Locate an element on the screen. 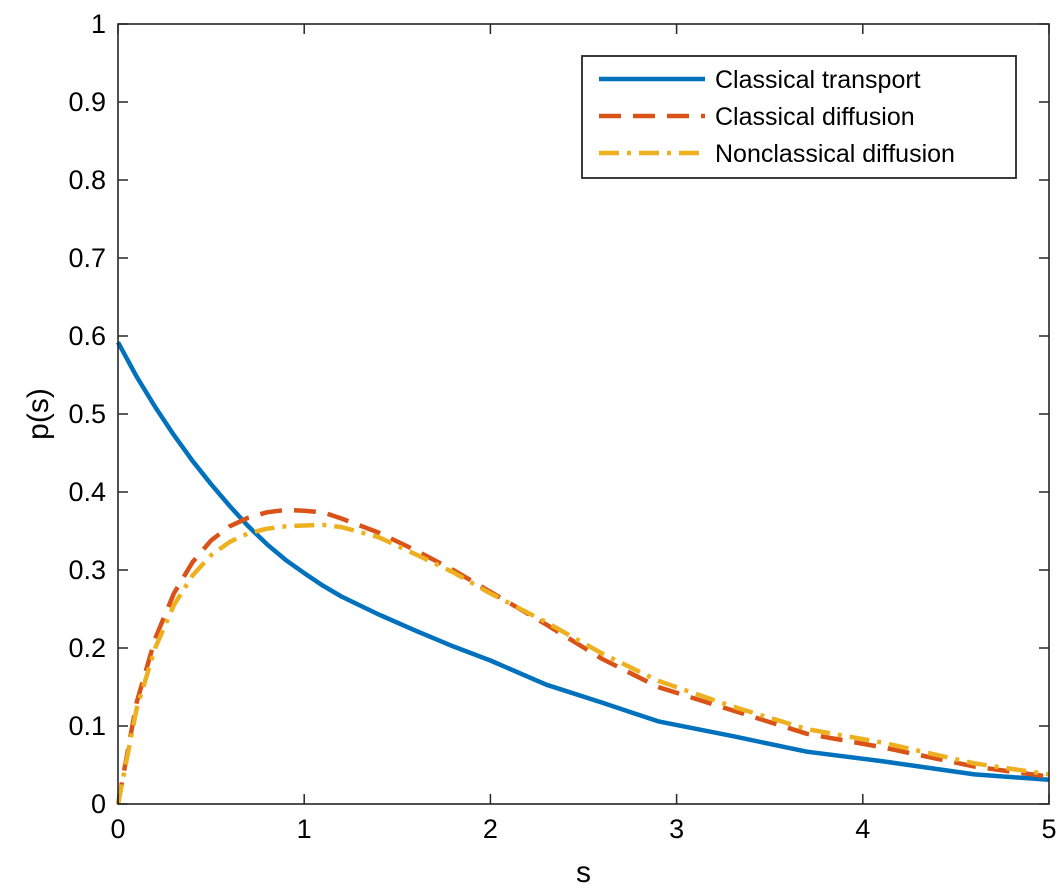  y-tick-label: 0.7 is located at coordinates (87, 258).